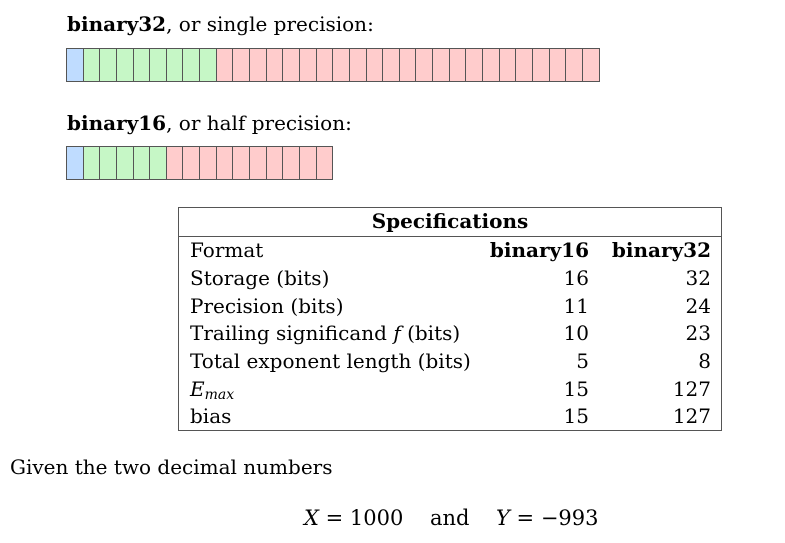 The width and height of the screenshot is (785, 543). I want to click on binary16-label: binary16, so click(117, 123).